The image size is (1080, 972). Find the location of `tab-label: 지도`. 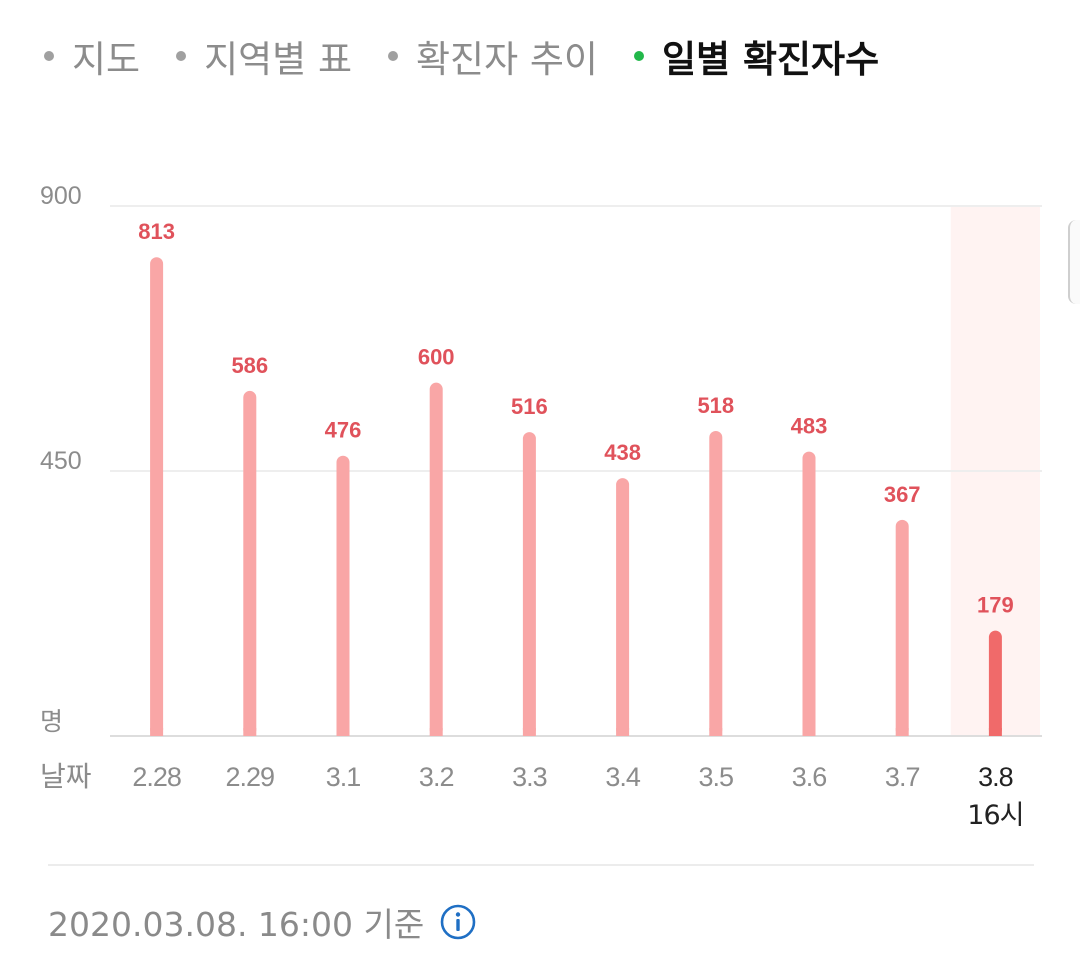

tab-label: 지도 is located at coordinates (106, 59).